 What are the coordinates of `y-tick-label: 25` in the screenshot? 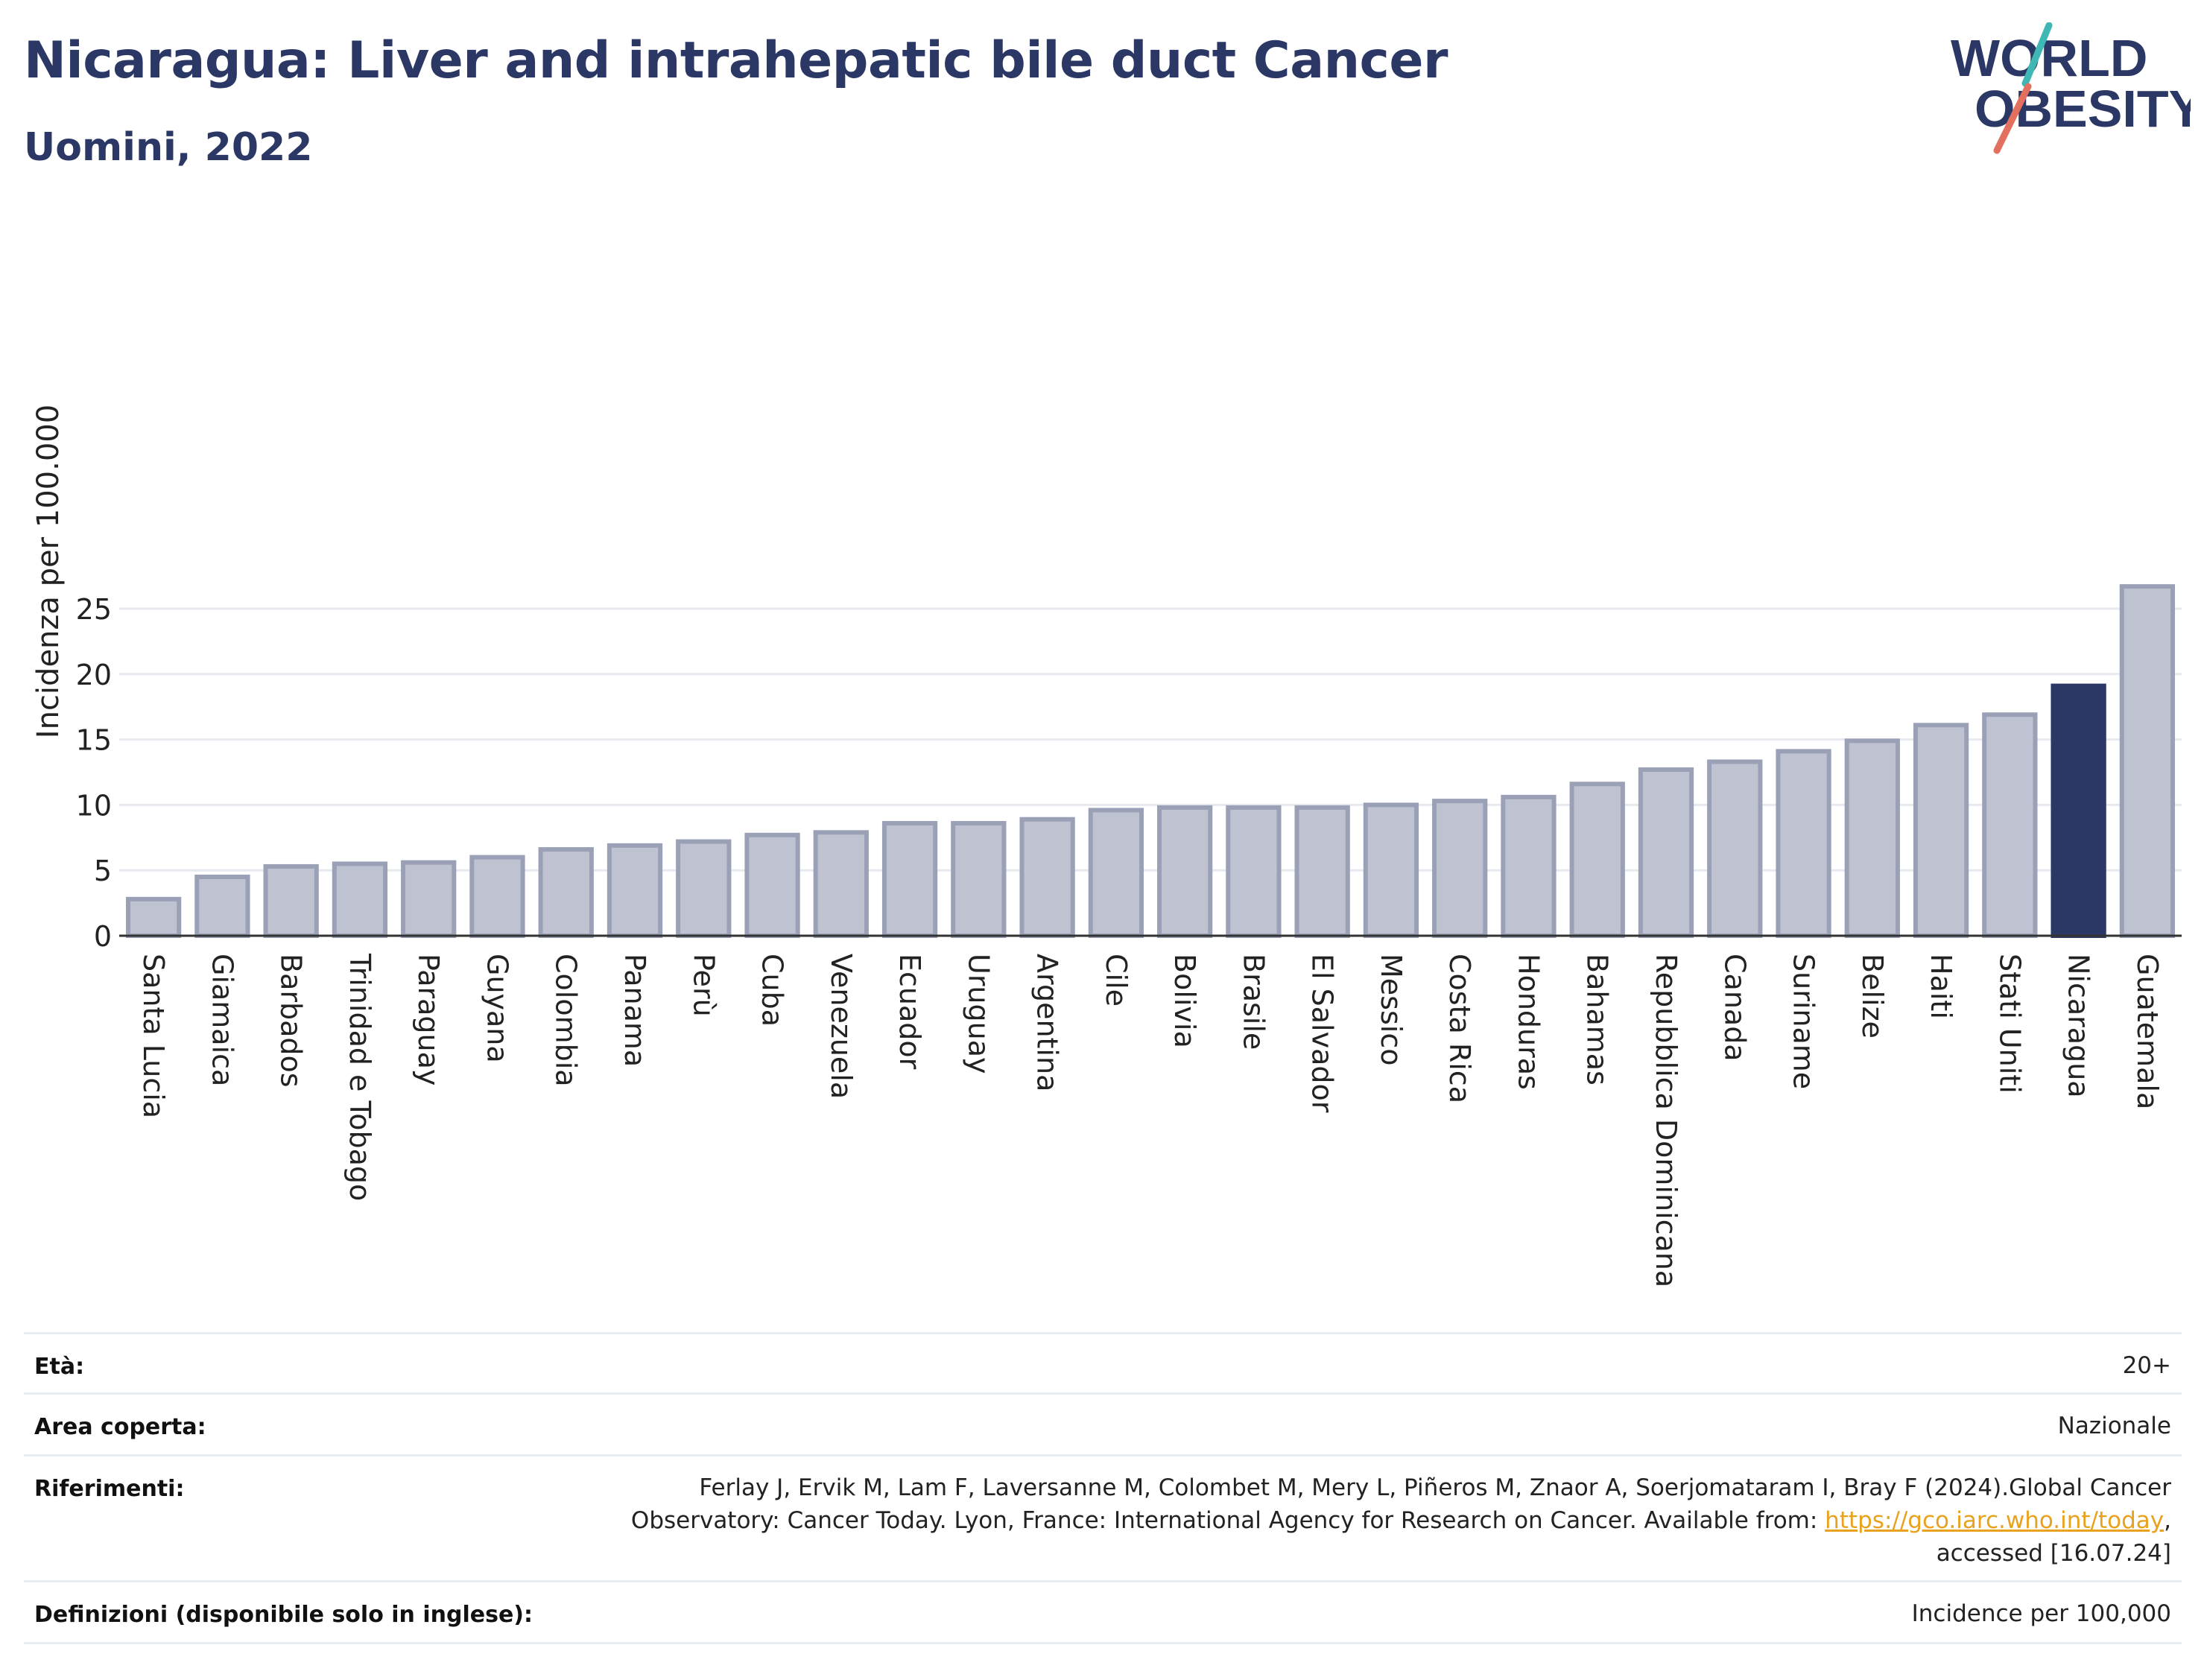 It's located at (94, 609).